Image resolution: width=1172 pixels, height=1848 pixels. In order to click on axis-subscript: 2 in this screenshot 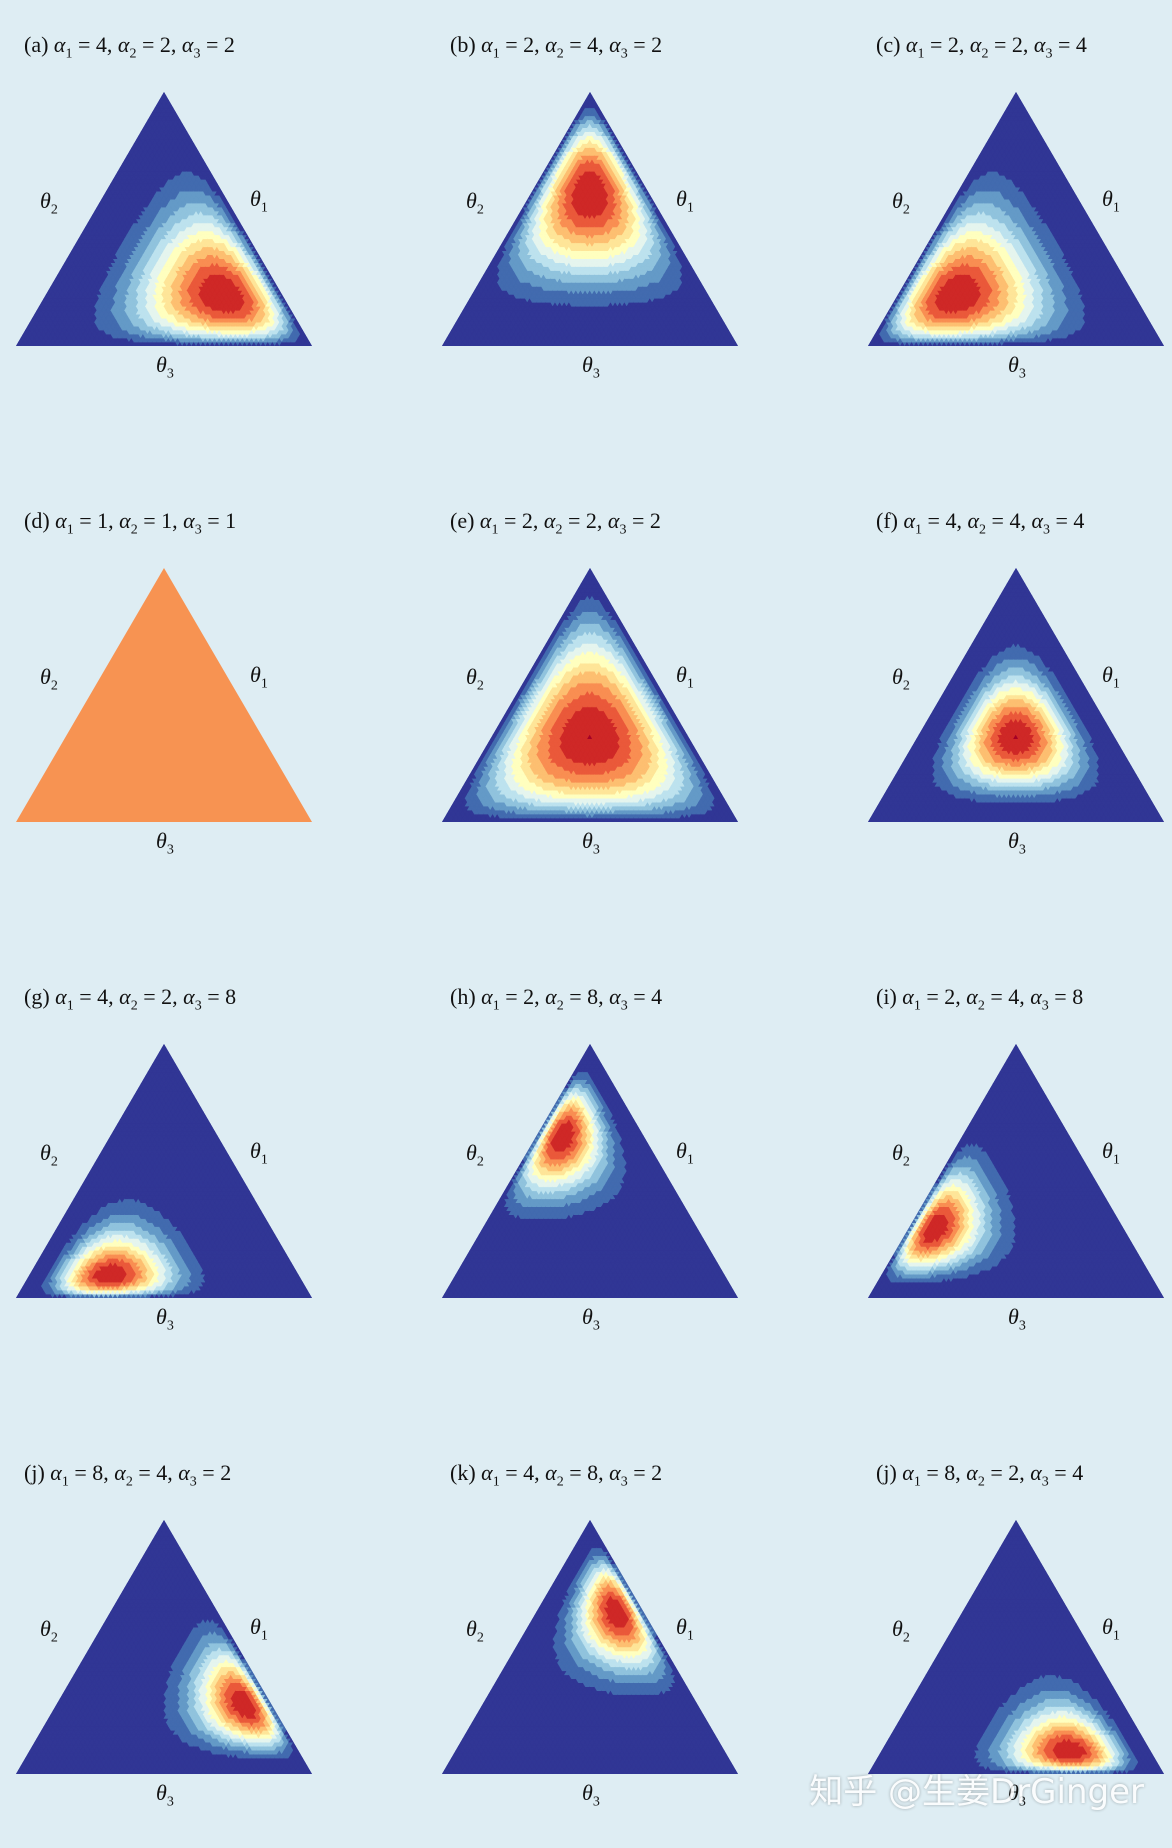, I will do `click(54, 209)`.